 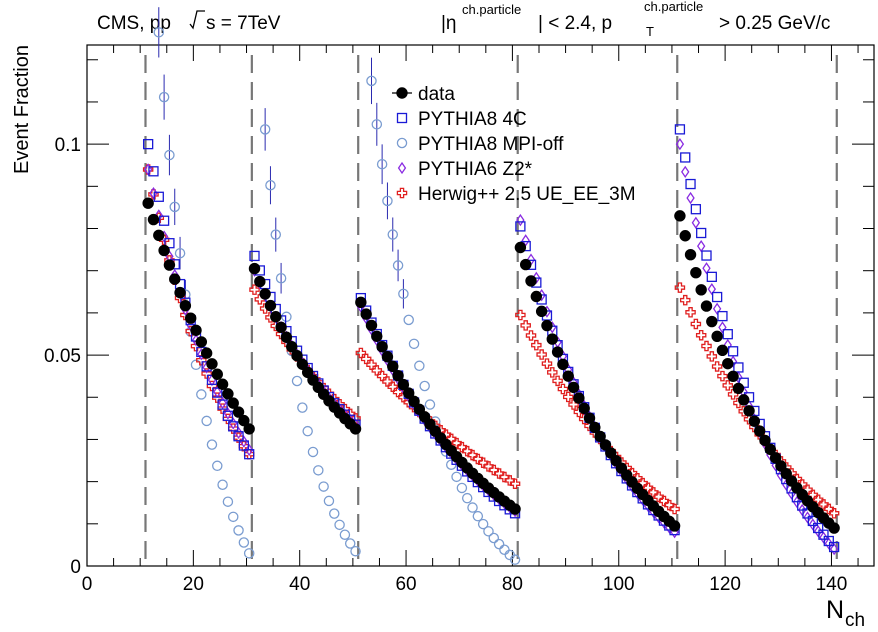 I want to click on x-tick-label: 60, so click(x=405, y=584).